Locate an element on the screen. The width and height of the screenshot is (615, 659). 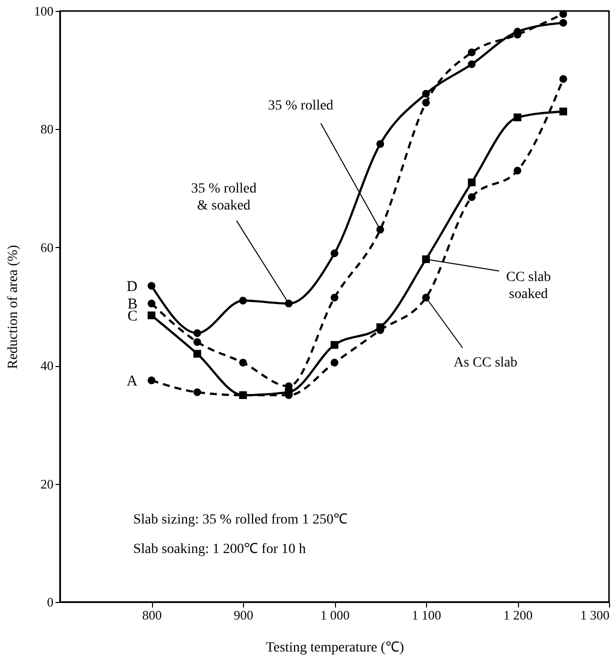
x-tick-label: 1 000 is located at coordinates (335, 615).